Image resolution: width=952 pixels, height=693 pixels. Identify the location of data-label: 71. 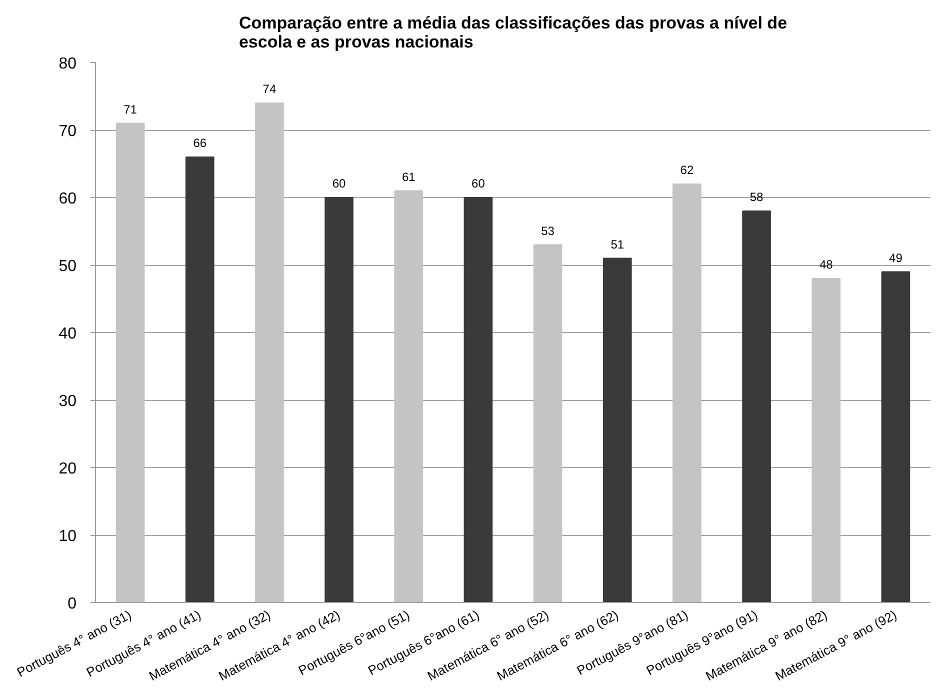
(131, 109).